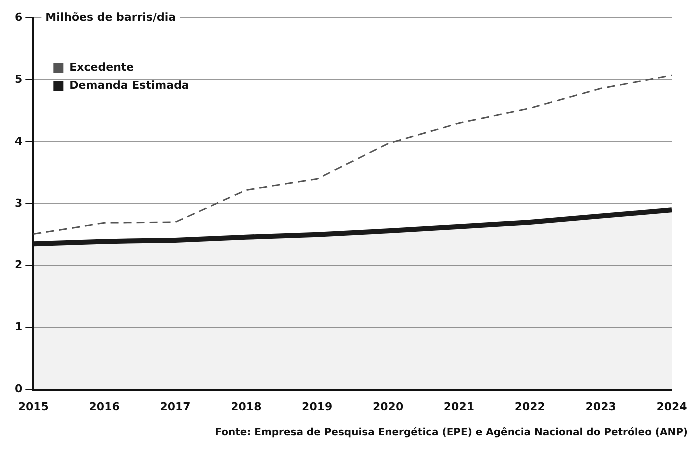 Image resolution: width=700 pixels, height=451 pixels. Describe the element at coordinates (601, 407) in the screenshot. I see `x-tick-label: 2023` at that location.